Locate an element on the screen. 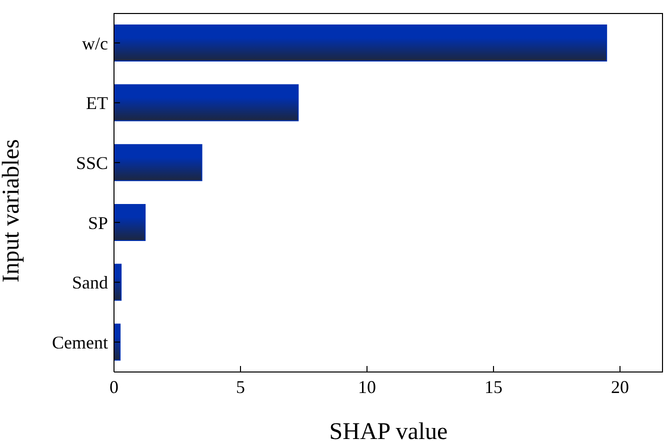  y-tick-label: ET is located at coordinates (97, 103).